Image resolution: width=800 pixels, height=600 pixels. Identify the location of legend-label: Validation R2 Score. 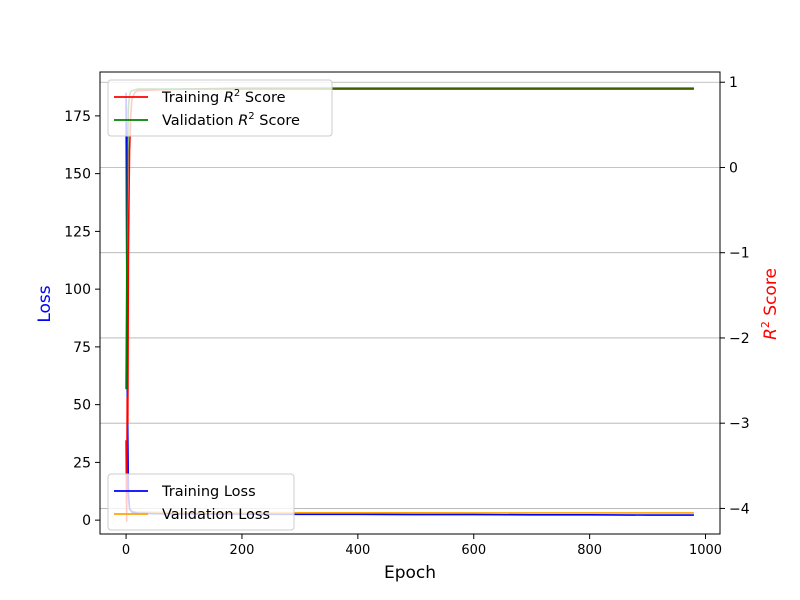
(231, 120).